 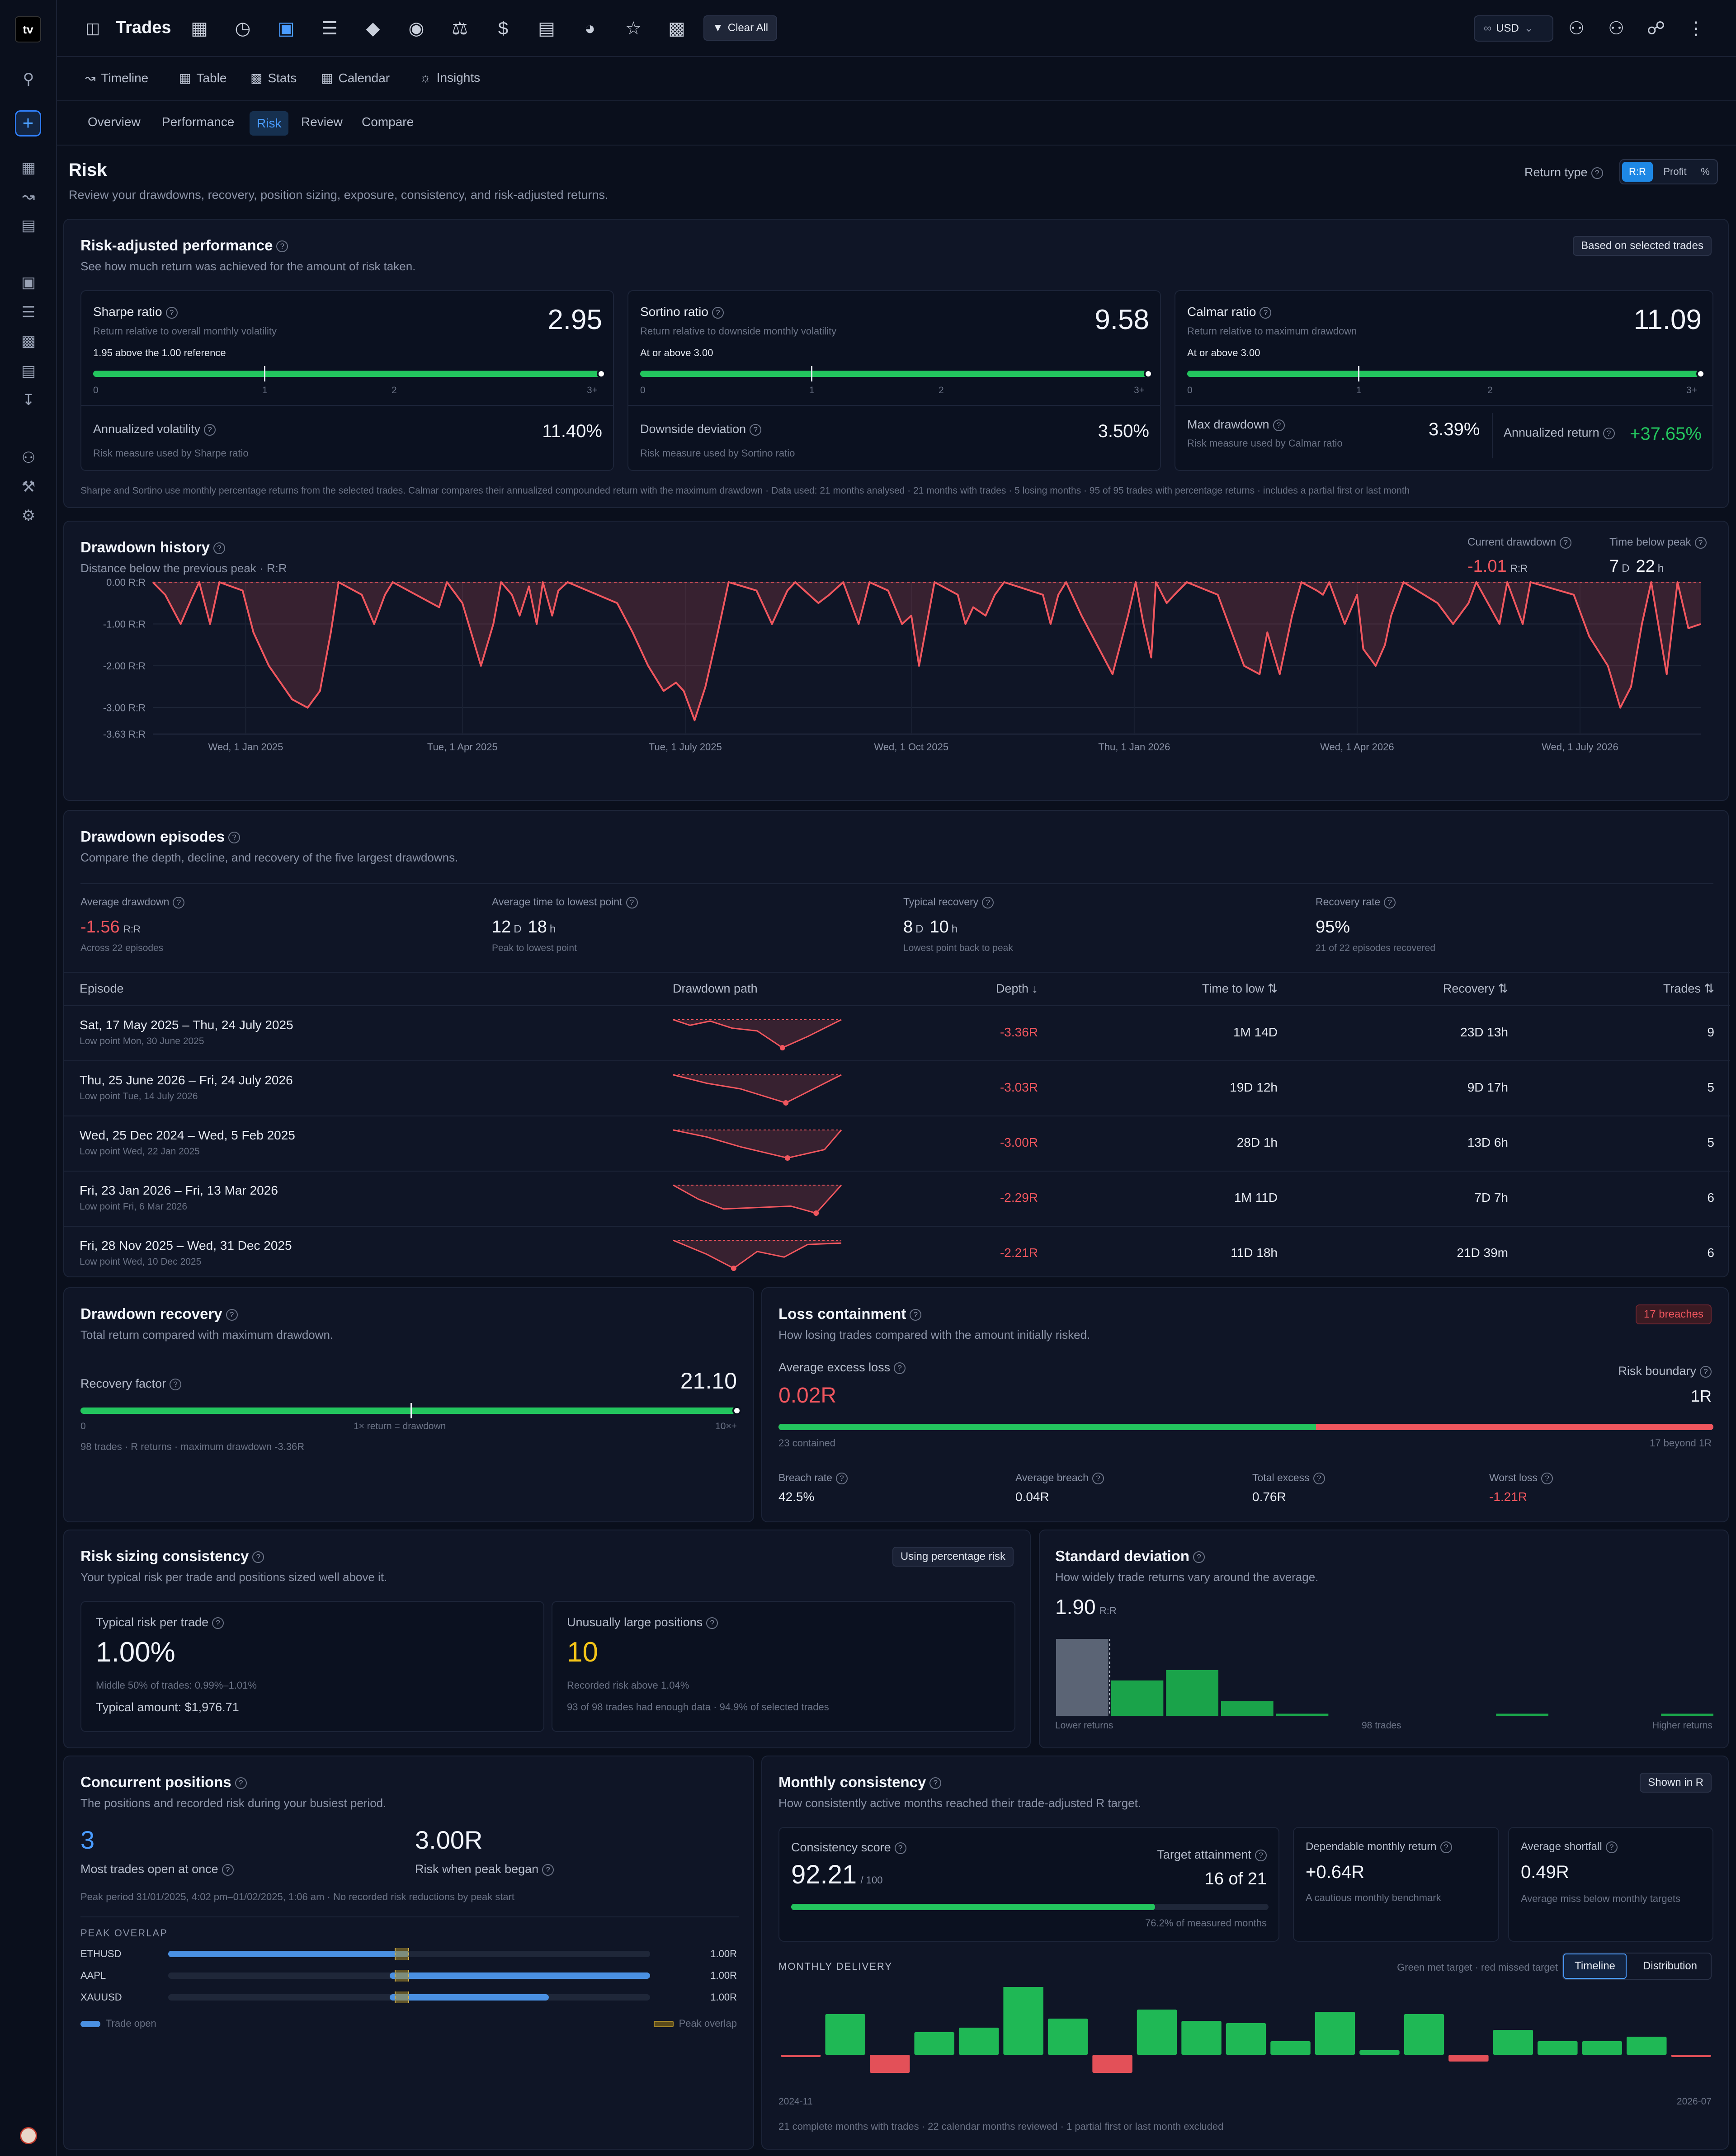 What do you see at coordinates (102, 988) in the screenshot?
I see `col-episode: Episode` at bounding box center [102, 988].